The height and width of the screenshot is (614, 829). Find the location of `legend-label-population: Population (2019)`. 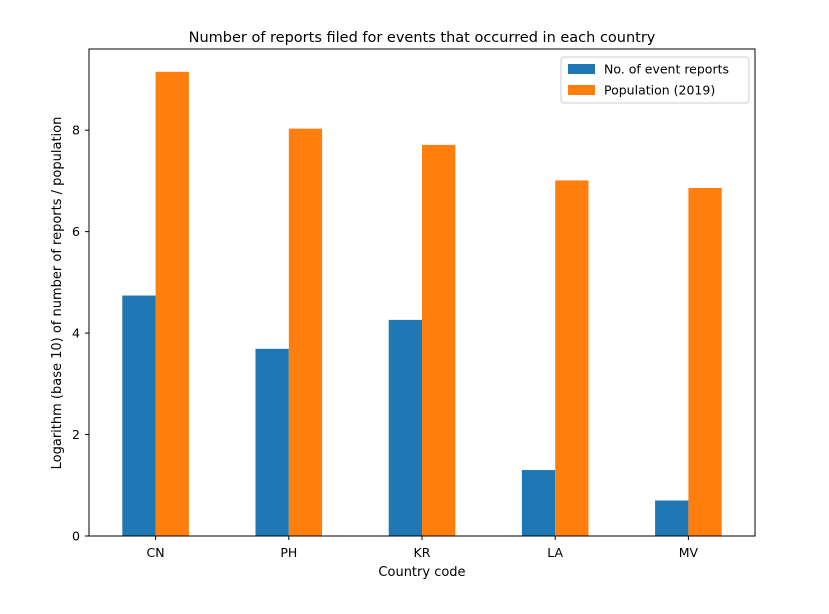

legend-label-population: Population (2019) is located at coordinates (659, 90).